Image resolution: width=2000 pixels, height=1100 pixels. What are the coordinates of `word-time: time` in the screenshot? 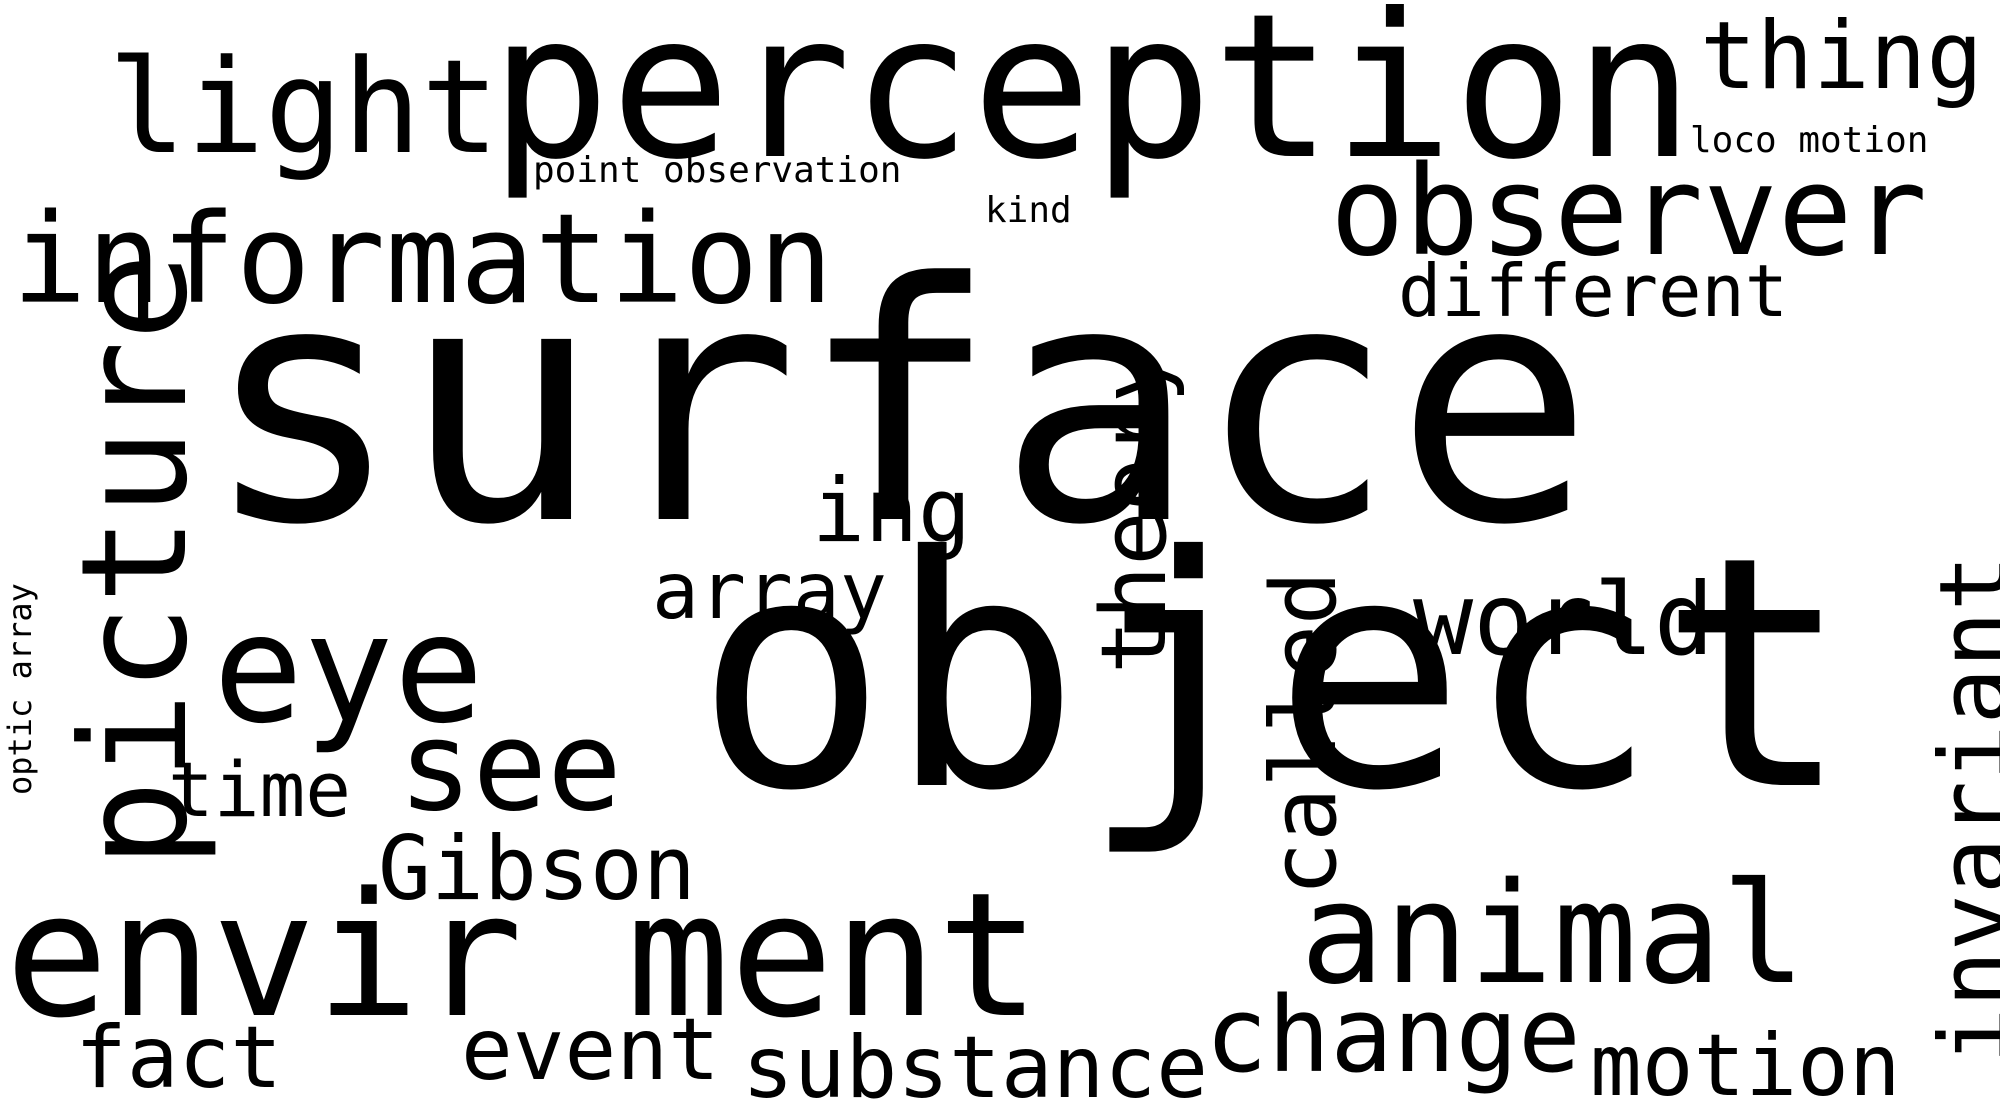 It's located at (260, 789).